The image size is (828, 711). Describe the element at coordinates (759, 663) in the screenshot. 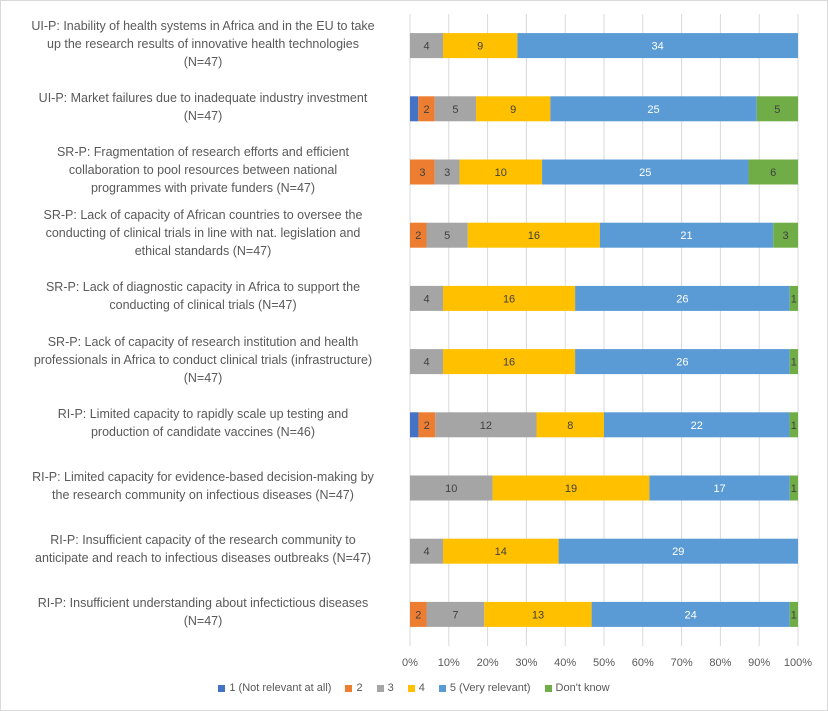

I see `x-tick-label: 90%` at that location.